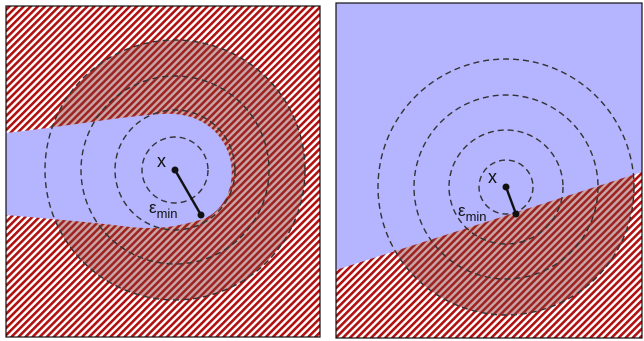  I want to click on left-epsilon-label: εmin, so click(163, 209).